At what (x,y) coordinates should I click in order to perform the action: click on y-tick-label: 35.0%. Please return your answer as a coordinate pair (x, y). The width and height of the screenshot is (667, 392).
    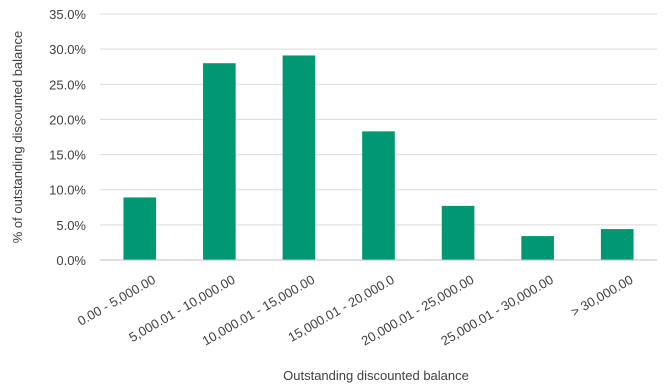
    Looking at the image, I should click on (67, 14).